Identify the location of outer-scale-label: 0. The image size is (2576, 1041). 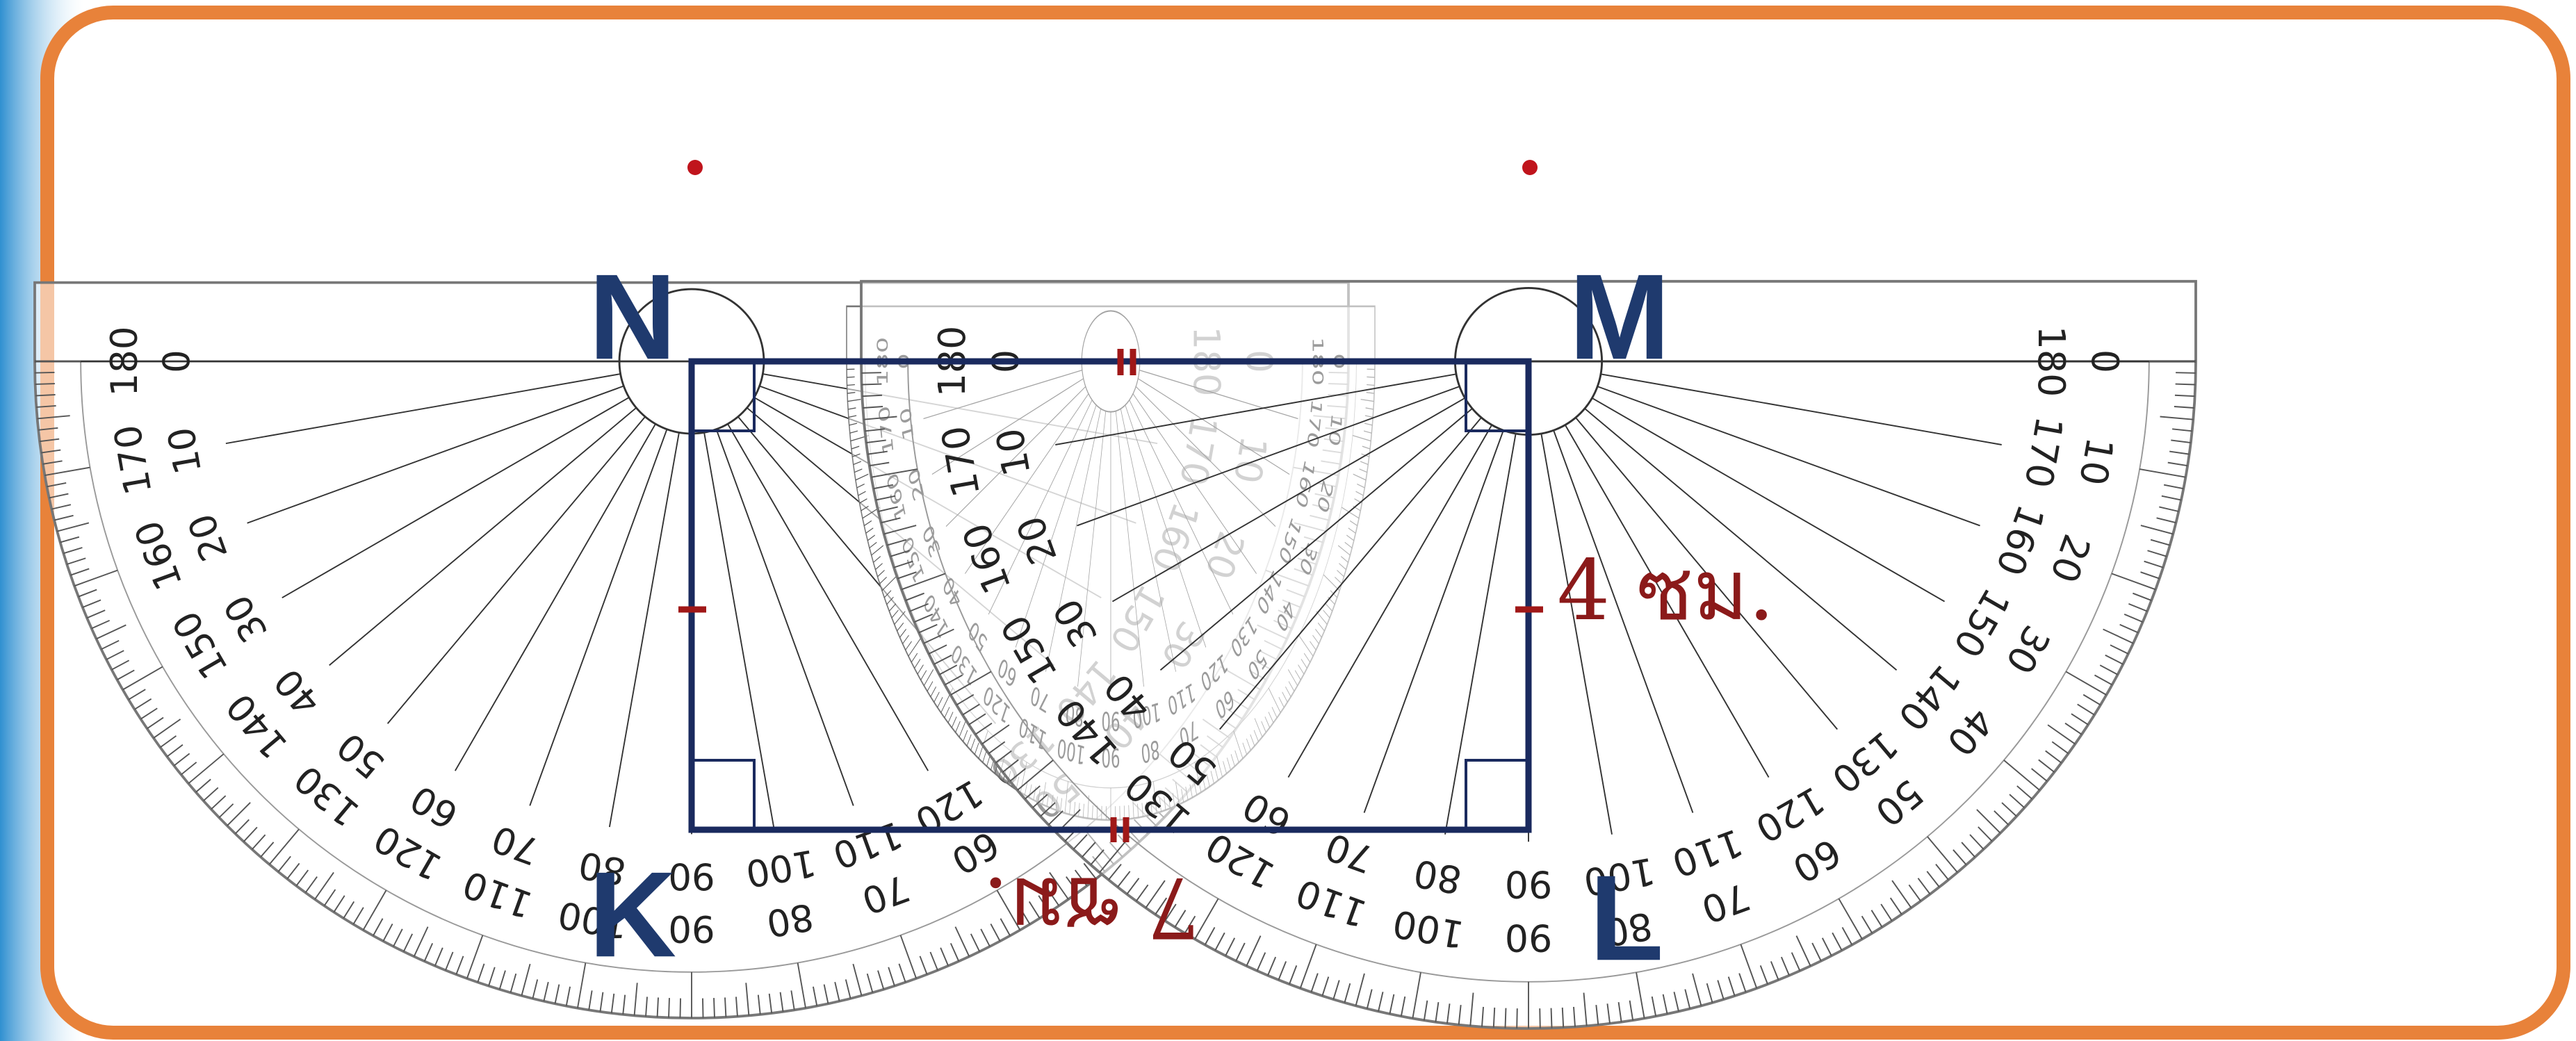
(2105, 362).